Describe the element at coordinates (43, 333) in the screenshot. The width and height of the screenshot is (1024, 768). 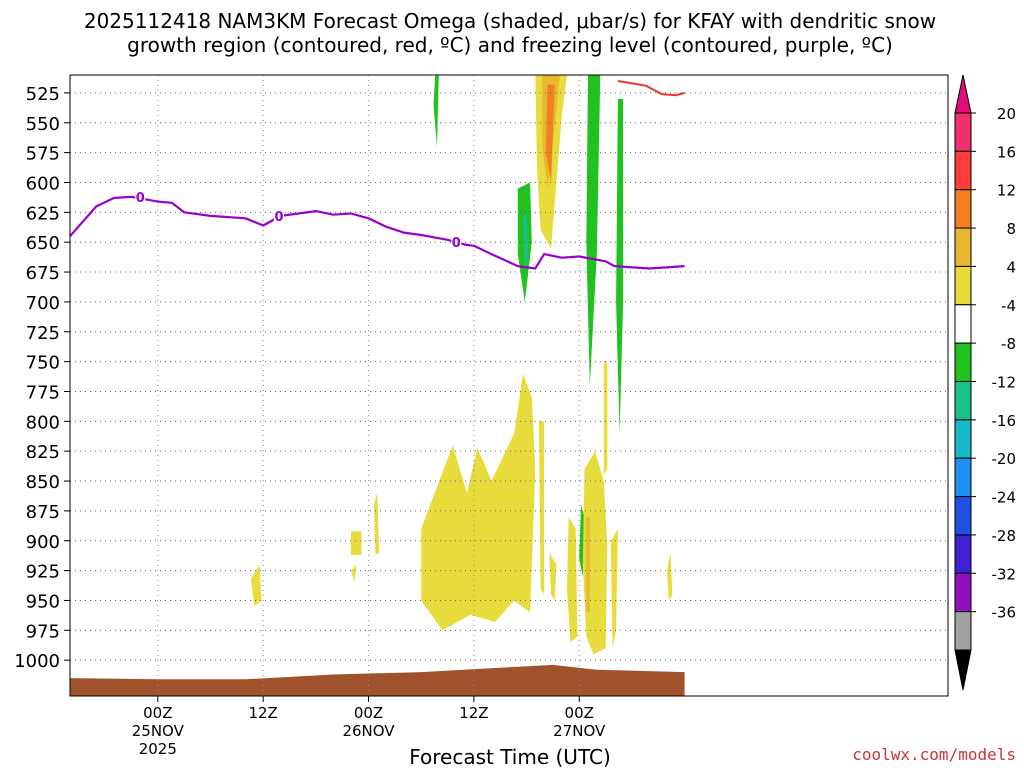
I see `y-tick-label-725: 725` at that location.